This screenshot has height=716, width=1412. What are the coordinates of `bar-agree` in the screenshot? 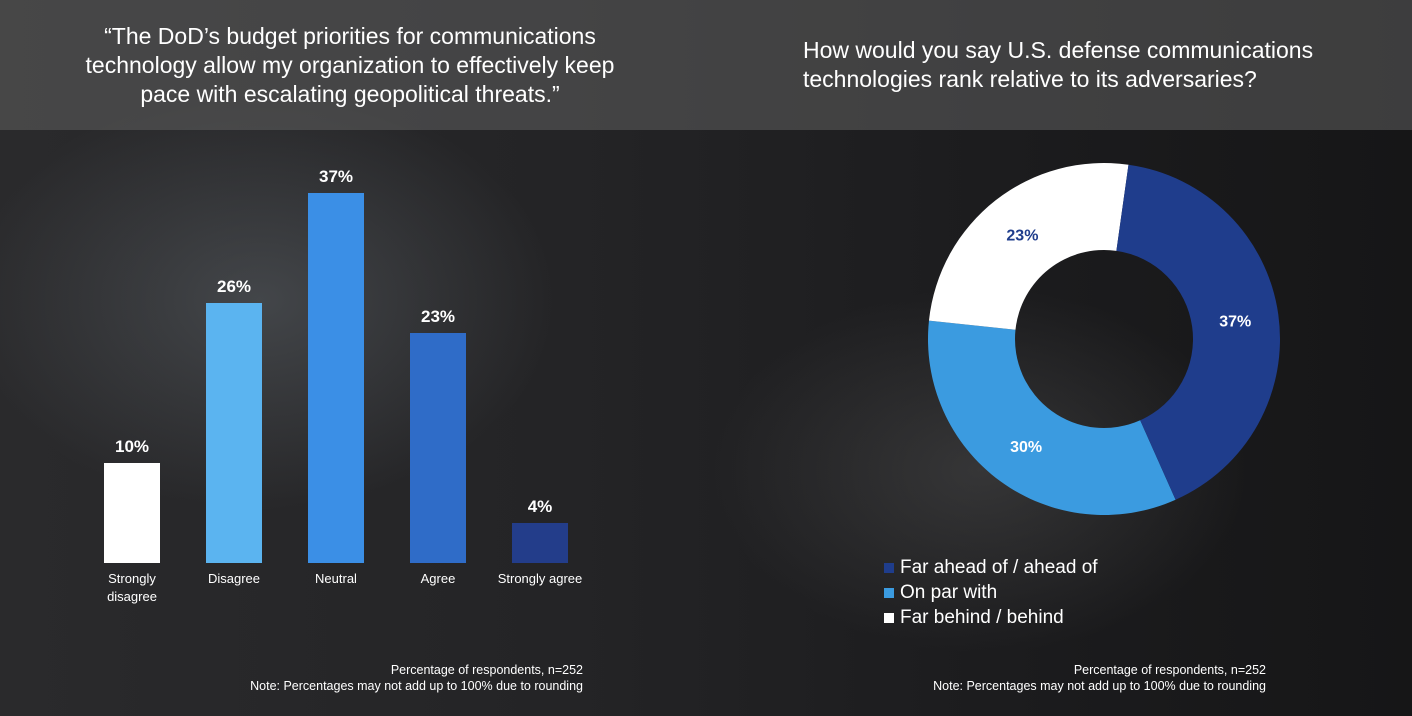 It's located at (438, 448).